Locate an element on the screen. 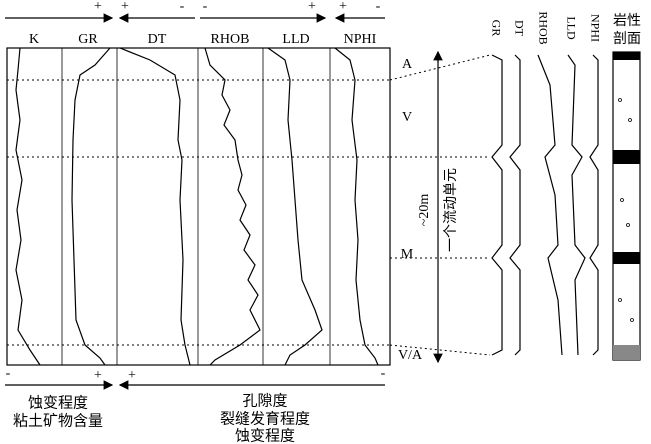  axis-caption: 孔隙度 is located at coordinates (264, 400).